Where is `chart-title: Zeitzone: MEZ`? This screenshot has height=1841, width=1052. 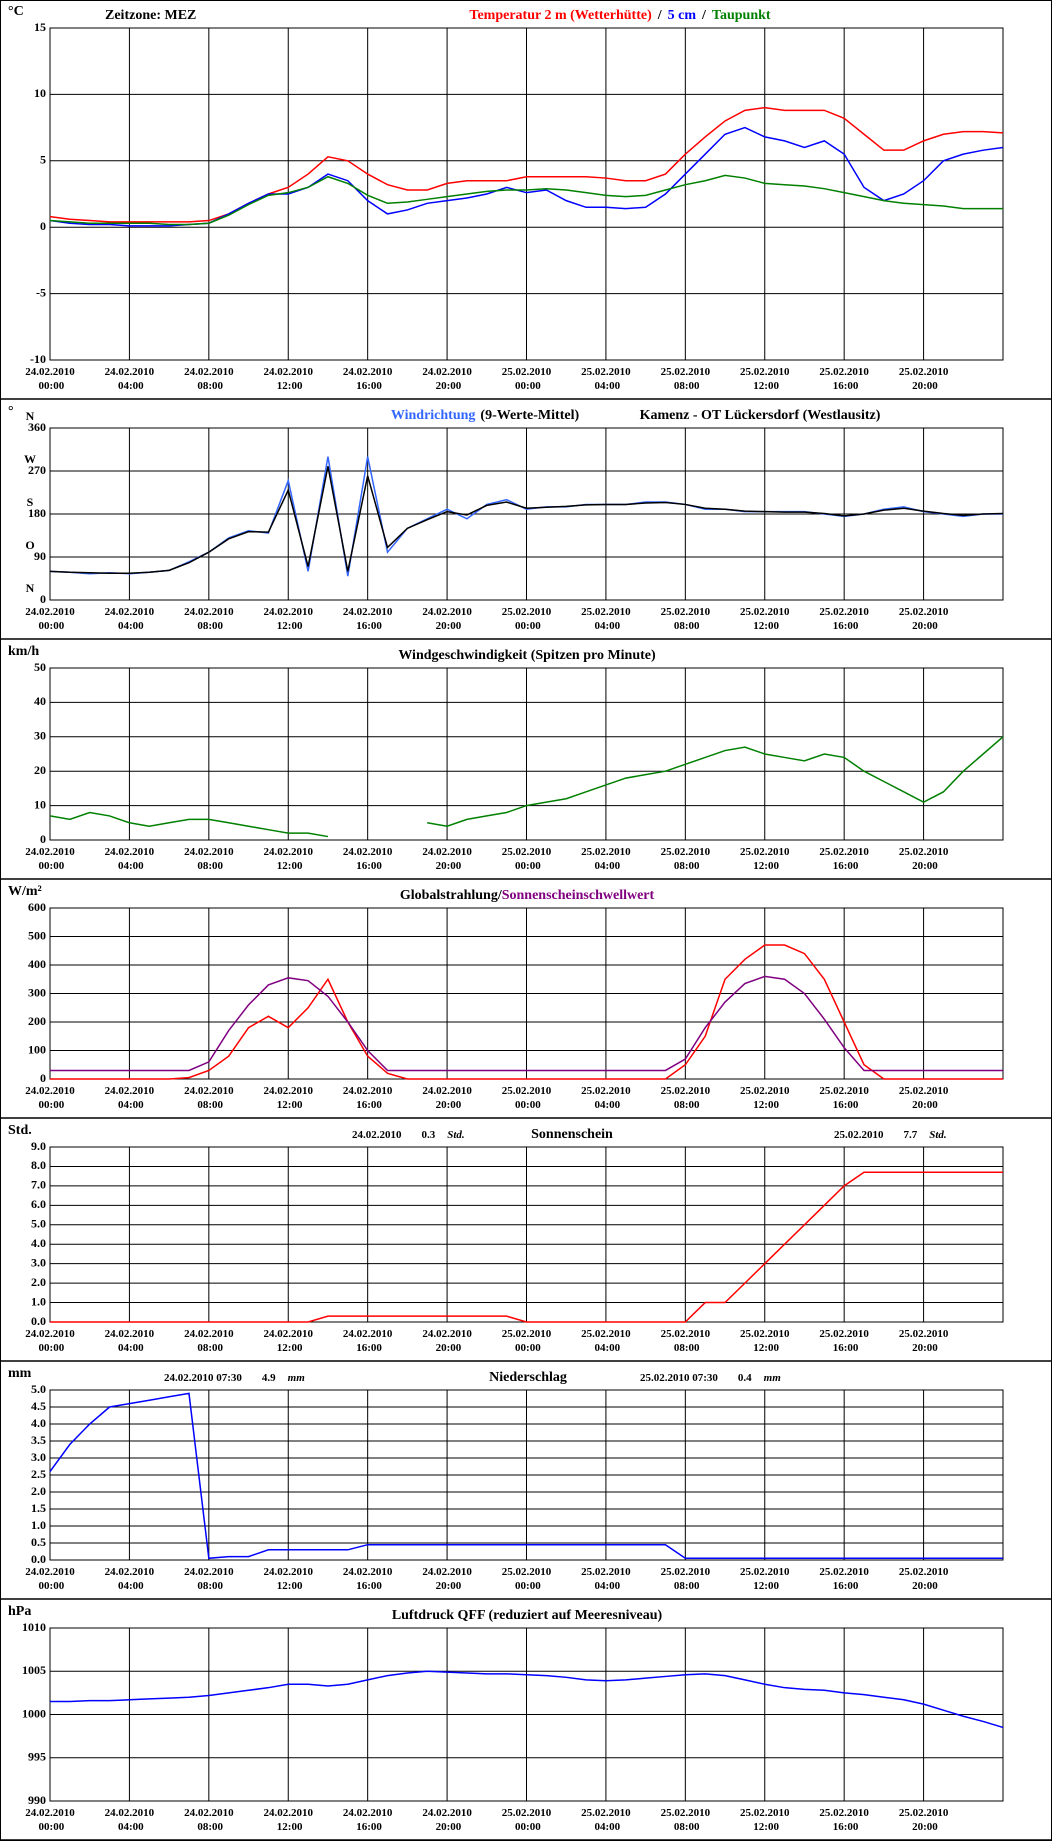 chart-title: Zeitzone: MEZ is located at coordinates (150, 15).